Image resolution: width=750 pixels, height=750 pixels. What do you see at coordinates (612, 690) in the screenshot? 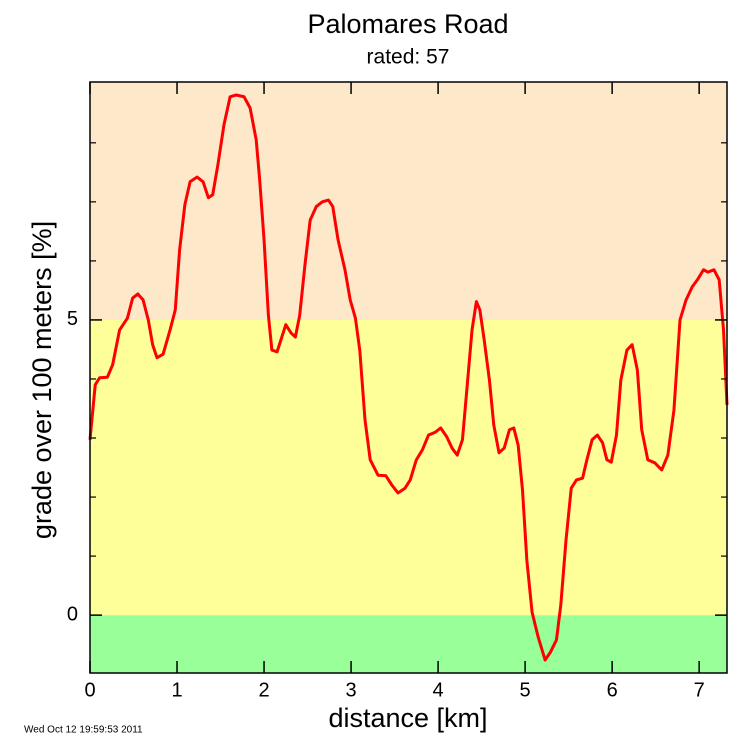
I see `x-tick-label: 6` at bounding box center [612, 690].